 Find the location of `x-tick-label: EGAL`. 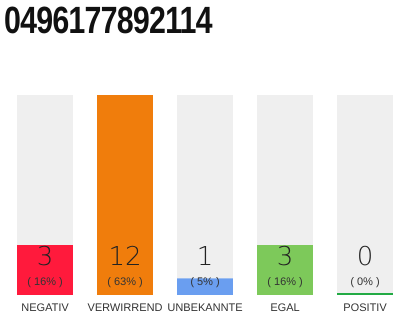

x-tick-label: EGAL is located at coordinates (285, 308).